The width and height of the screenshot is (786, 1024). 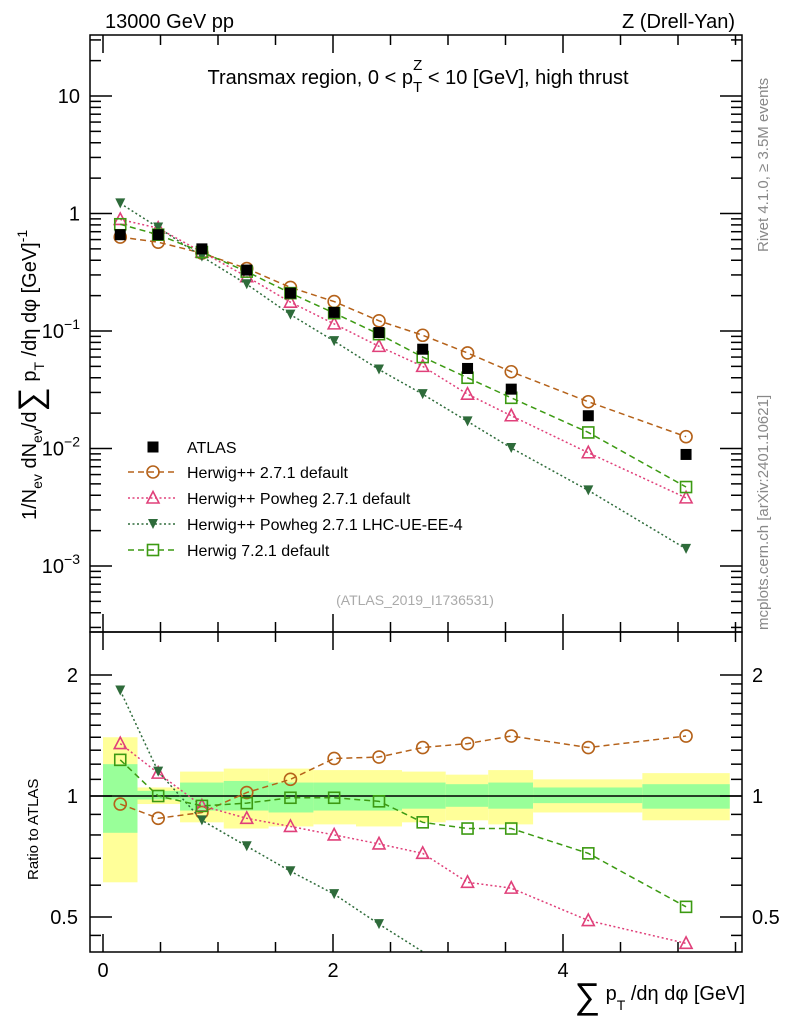 What do you see at coordinates (61, 564) in the screenshot?
I see `y-tick-label: 10⁻³` at bounding box center [61, 564].